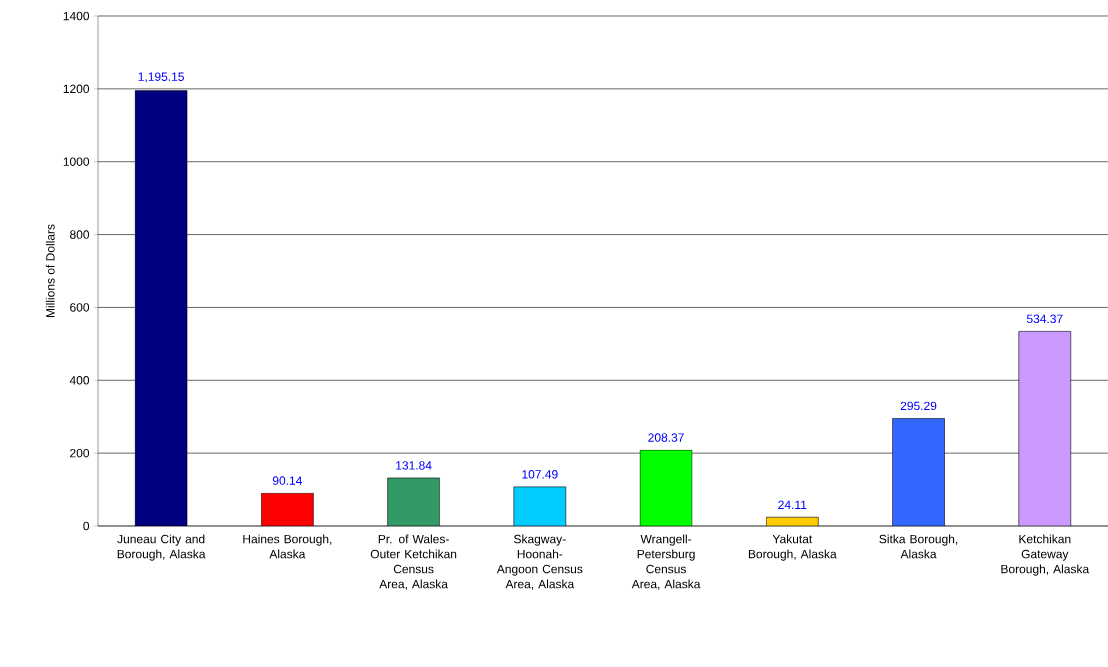 Image resolution: width=1108 pixels, height=667 pixels. I want to click on y-tick-label: 200, so click(80, 453).